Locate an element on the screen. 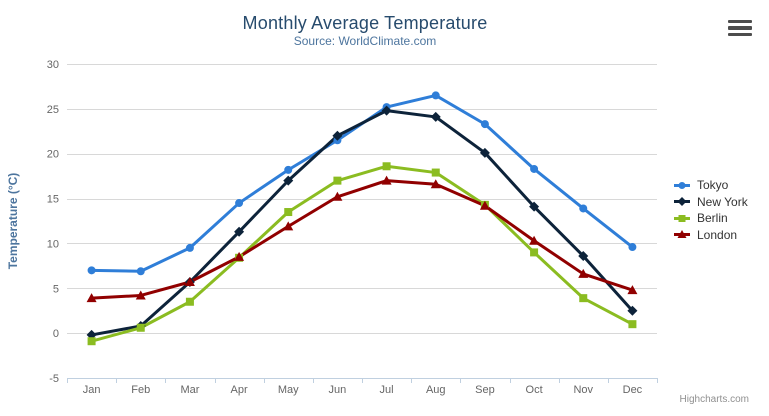  y-axis-title: Temperature (°C) is located at coordinates (13, 221).